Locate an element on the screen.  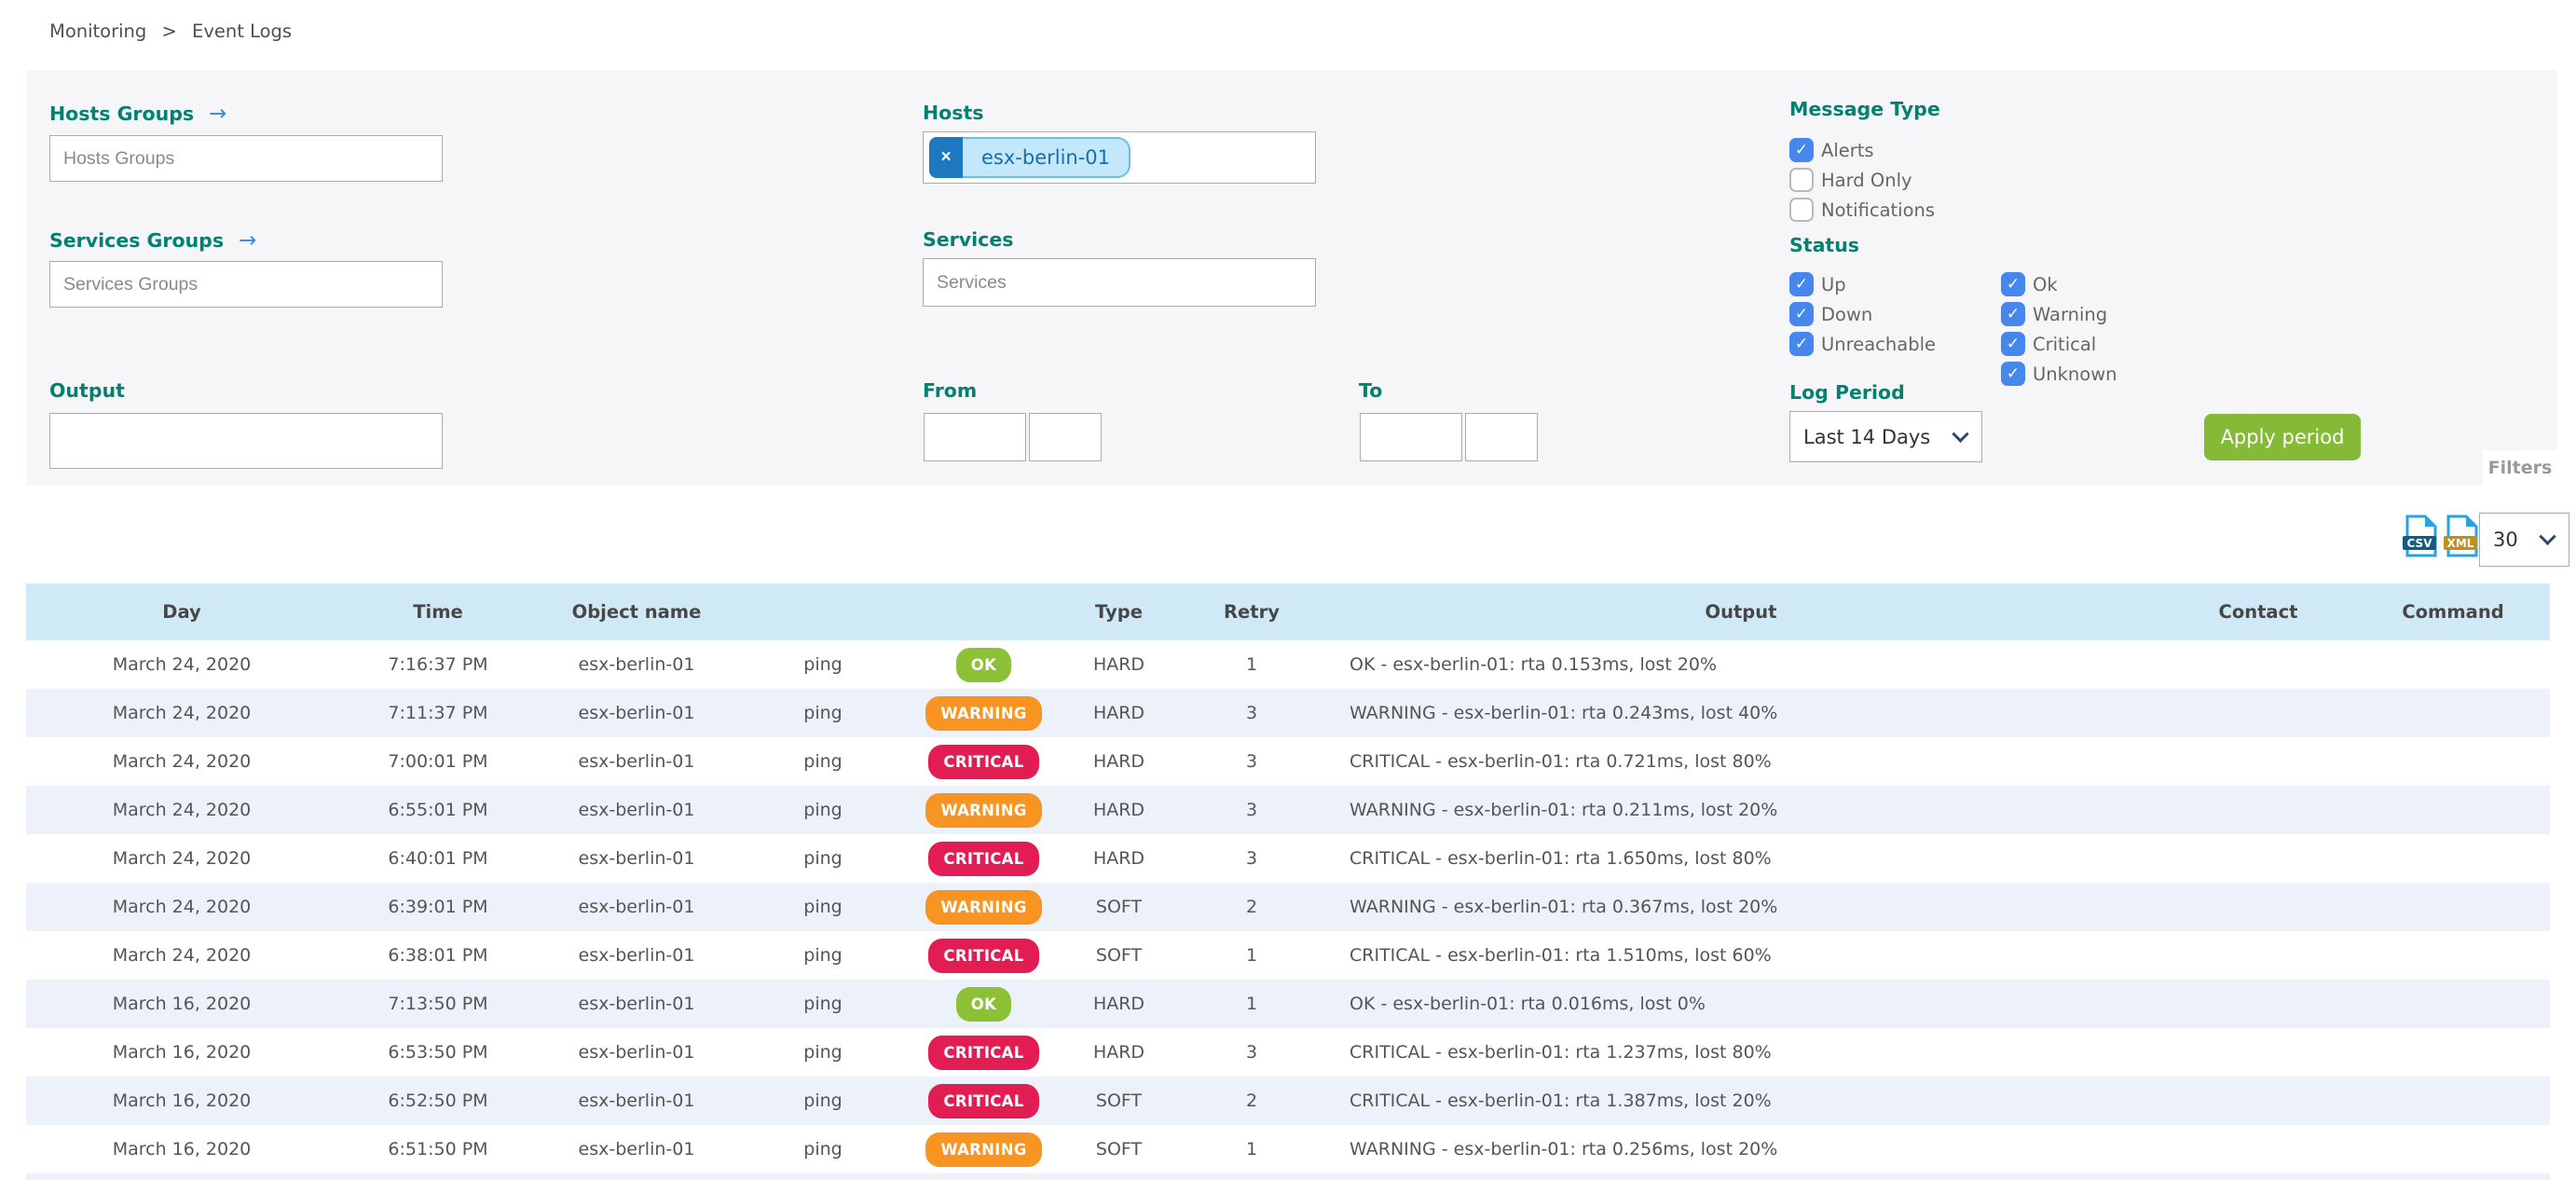
time-cell: 6:39:01 PM is located at coordinates (438, 907).